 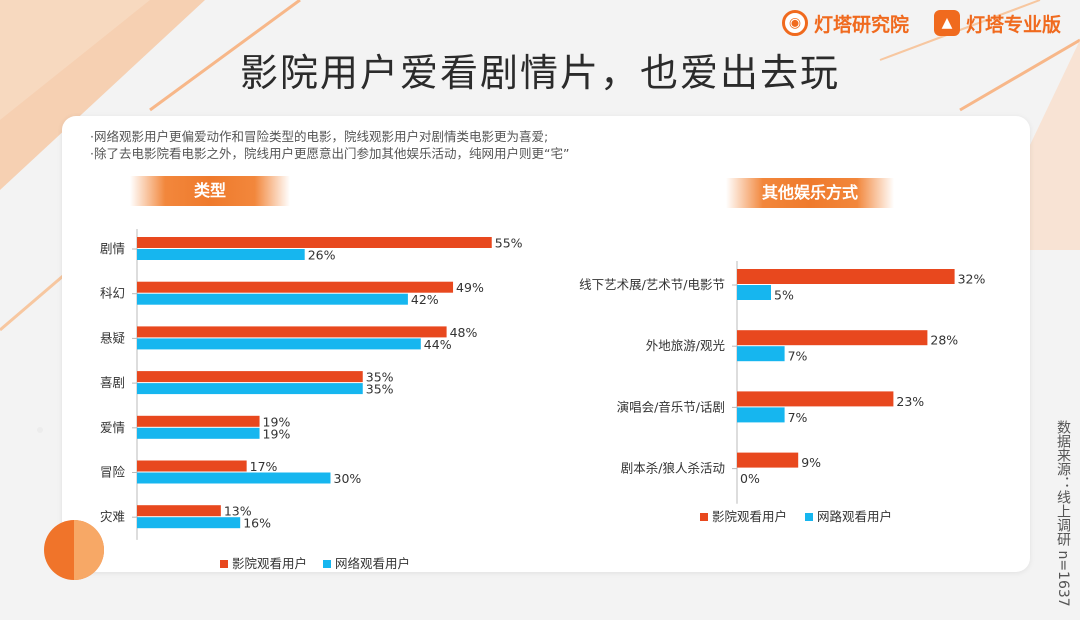 What do you see at coordinates (673, 468) in the screenshot?
I see `category-label: 剧本杀/狼人杀活动` at bounding box center [673, 468].